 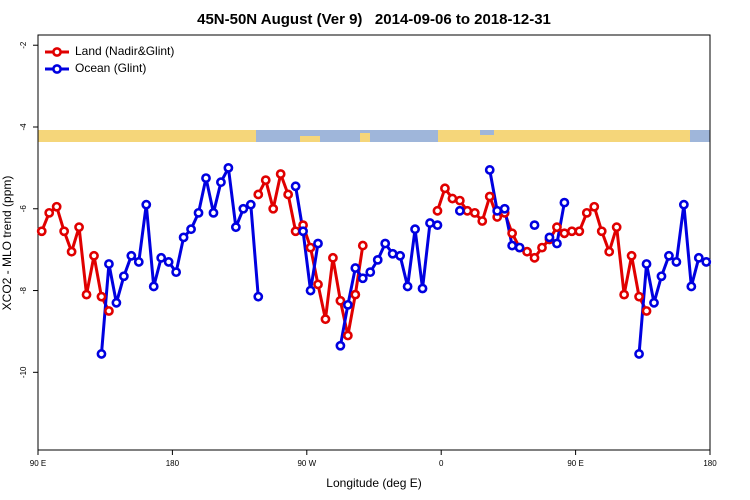 What do you see at coordinates (23, 290) in the screenshot?
I see `y-tick-label: -8` at bounding box center [23, 290].